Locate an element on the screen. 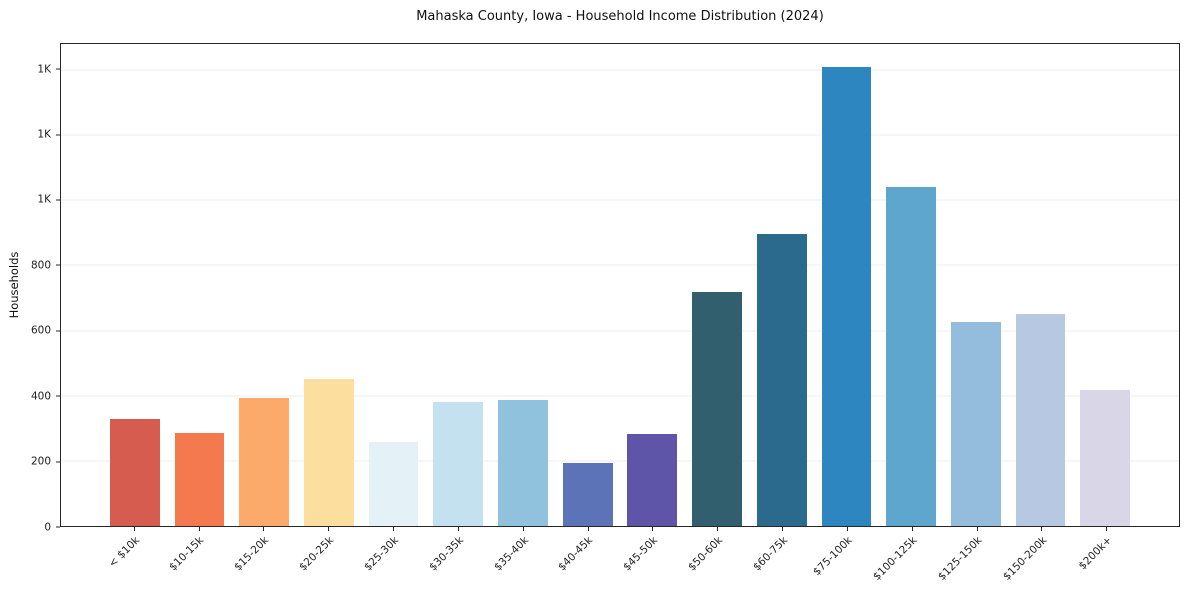  y-tick-label: 600 is located at coordinates (40, 330).